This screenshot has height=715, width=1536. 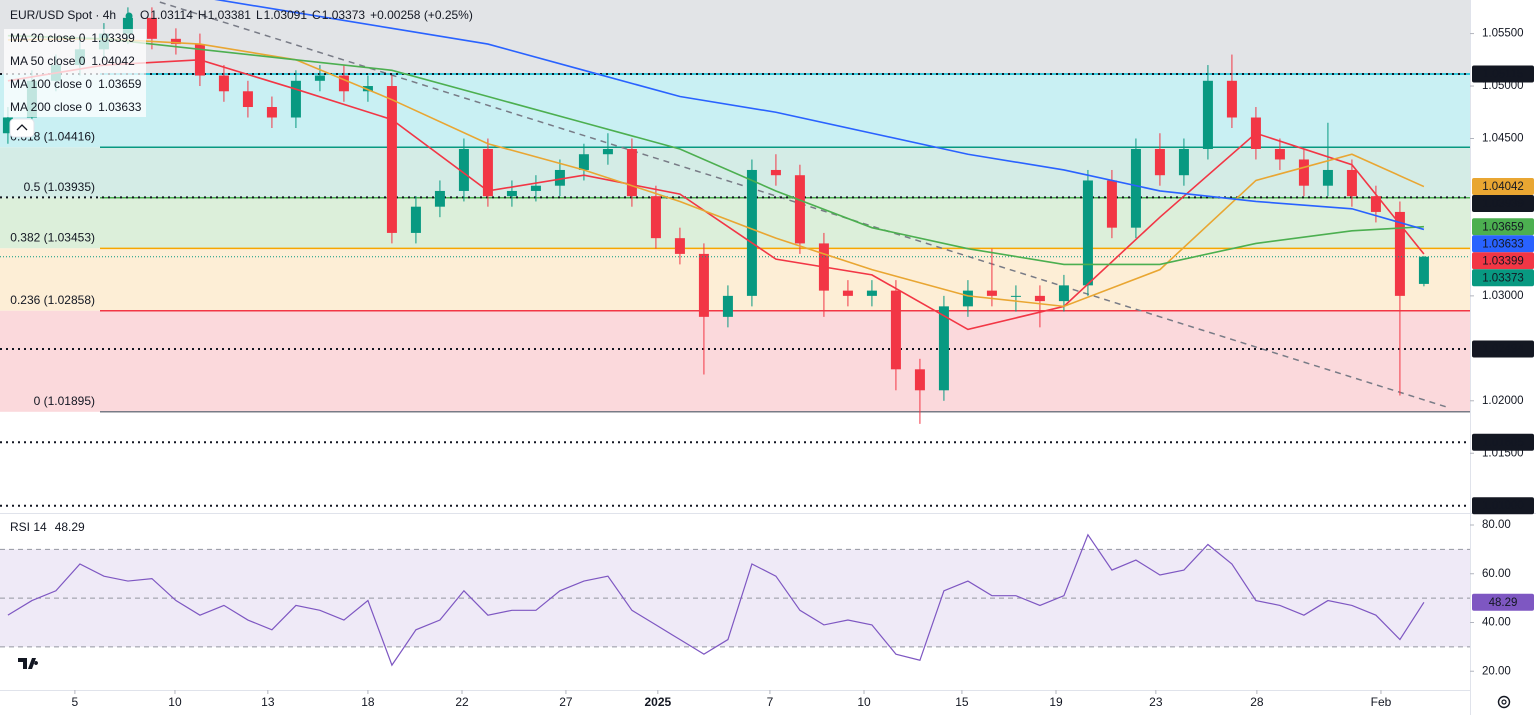 What do you see at coordinates (48, 61) in the screenshot?
I see `legend-name: MA 50 close 0` at bounding box center [48, 61].